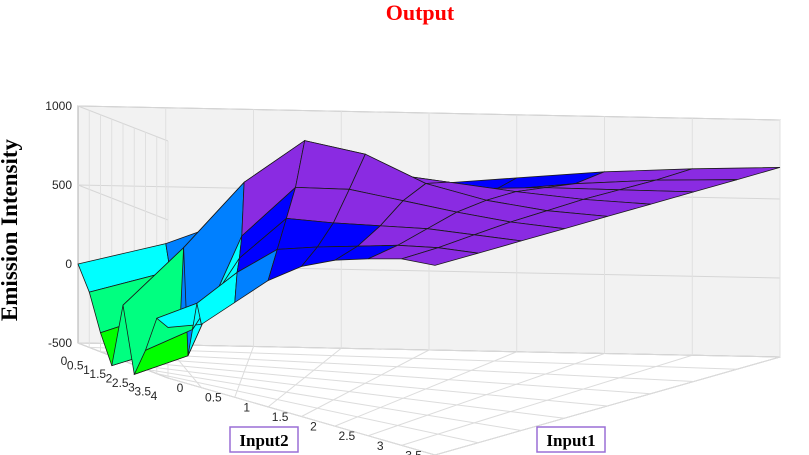 Image resolution: width=809 pixels, height=455 pixels. What do you see at coordinates (120, 383) in the screenshot?
I see `y-tick-label: 2.5` at bounding box center [120, 383].